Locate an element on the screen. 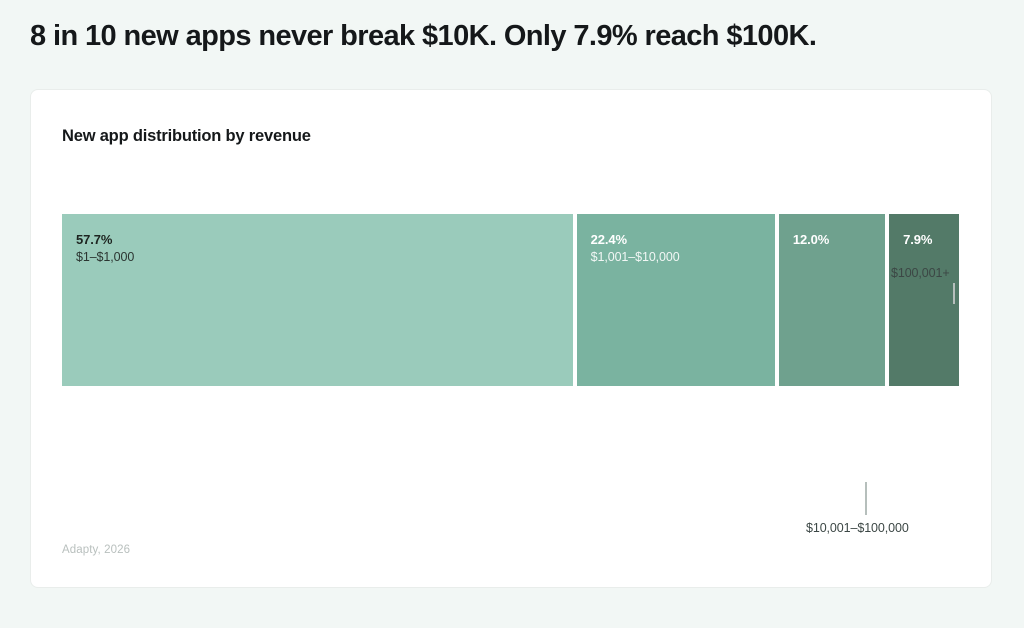 Image resolution: width=1024 pixels, height=628 pixels. bar-segment-percent: 7.9% is located at coordinates (918, 239).